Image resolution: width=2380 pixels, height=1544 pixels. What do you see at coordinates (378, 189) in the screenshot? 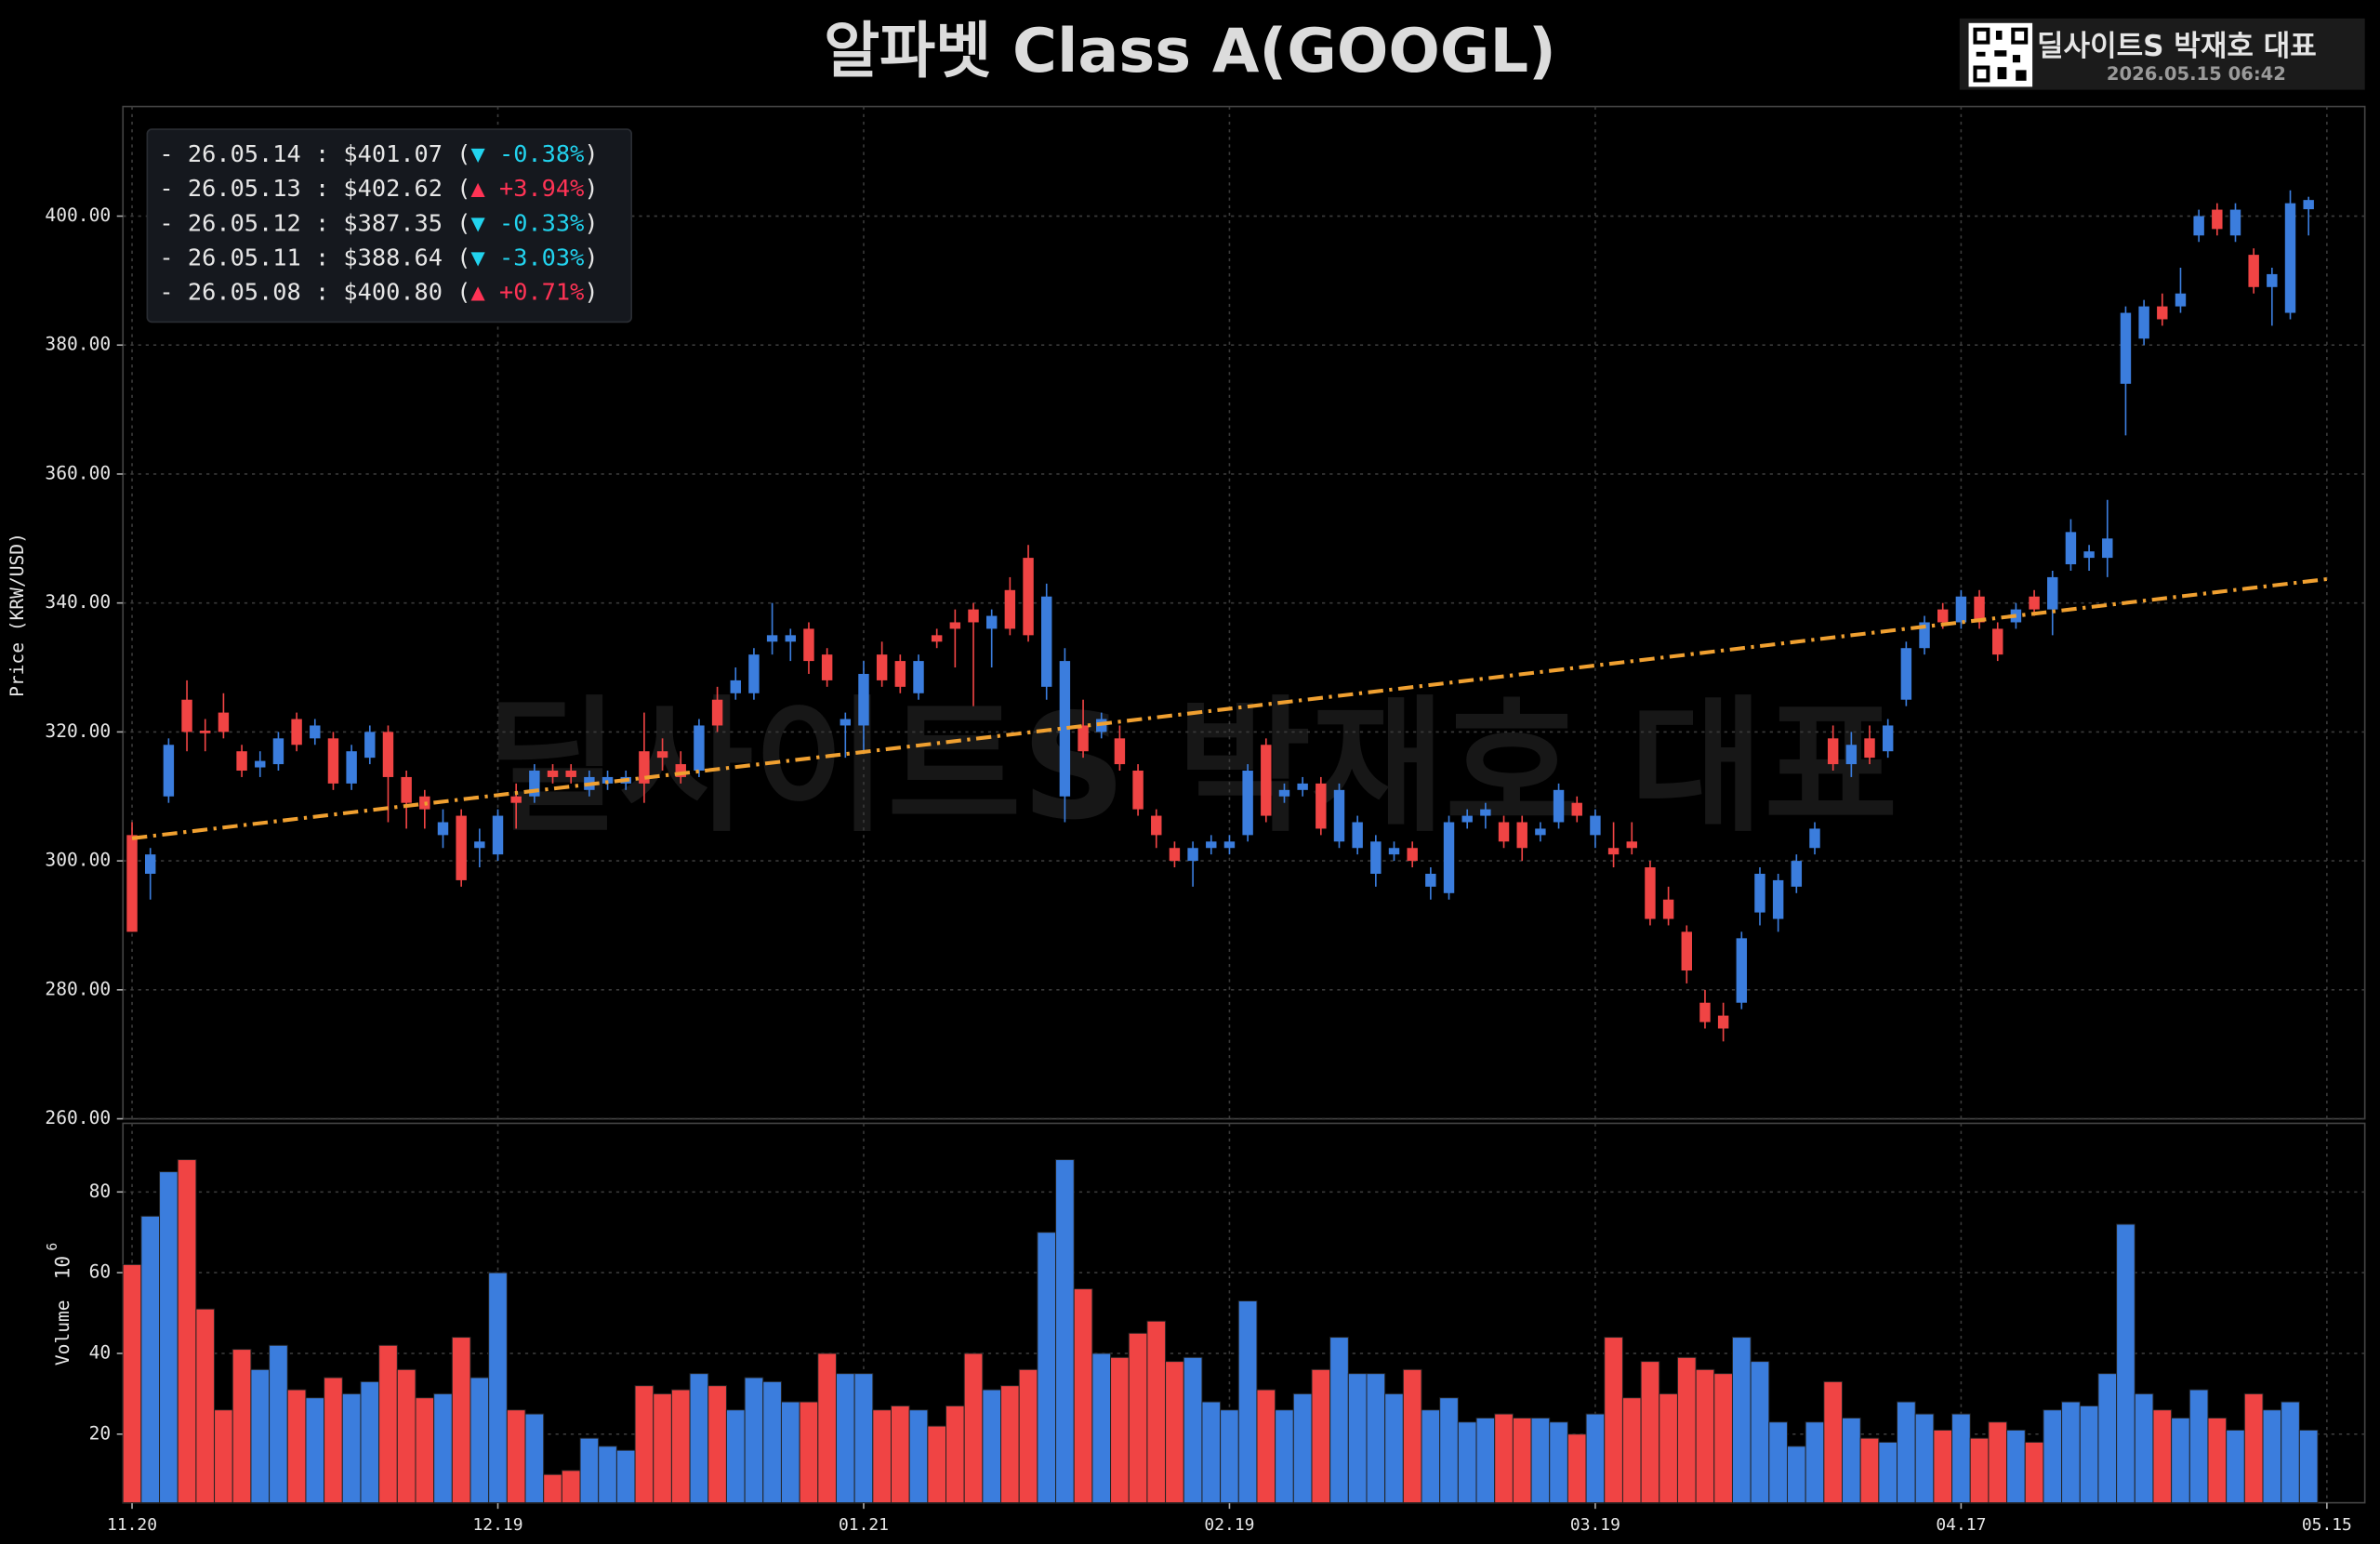
I see `legend-entry: - 26.05.13 : $402.62 (▲ +3.94%)` at bounding box center [378, 189].